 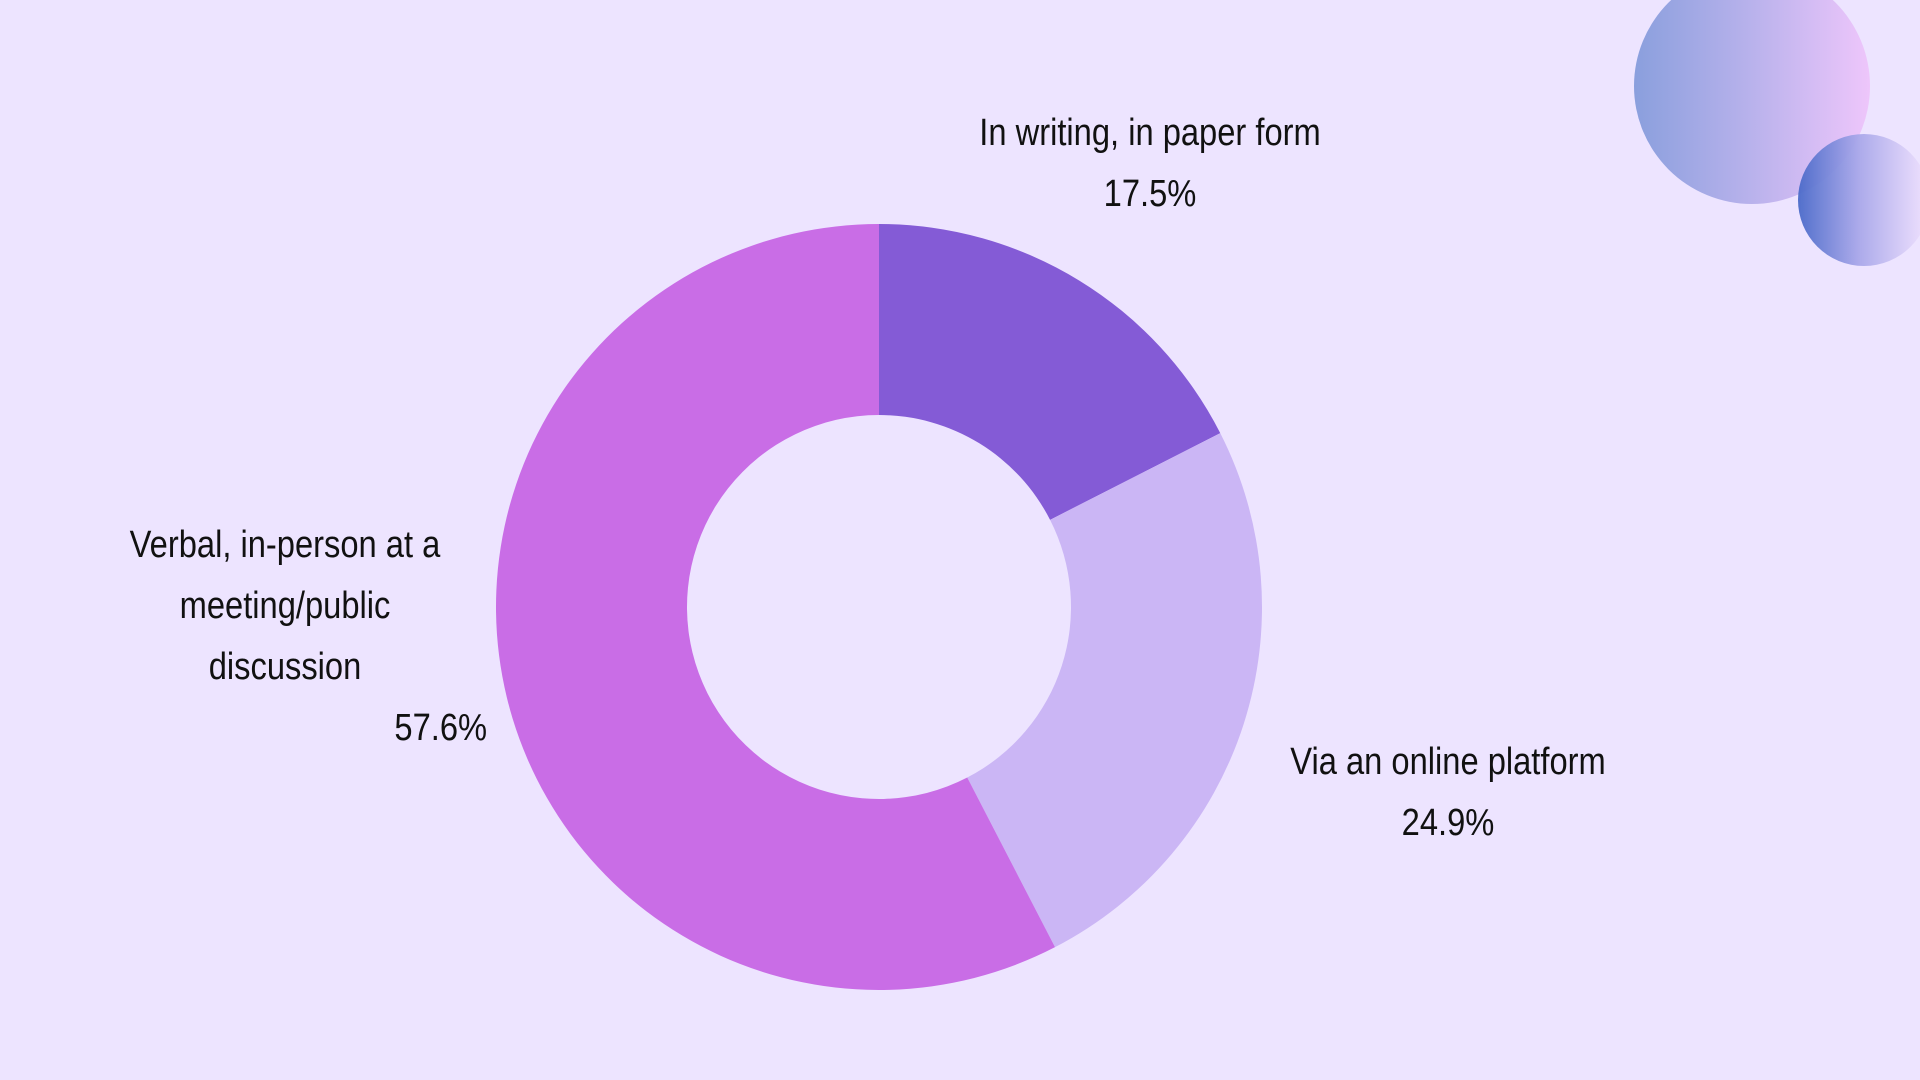 What do you see at coordinates (1149, 164) in the screenshot?
I see `slice-label-writing: In writing, in paper form 17.5%` at bounding box center [1149, 164].